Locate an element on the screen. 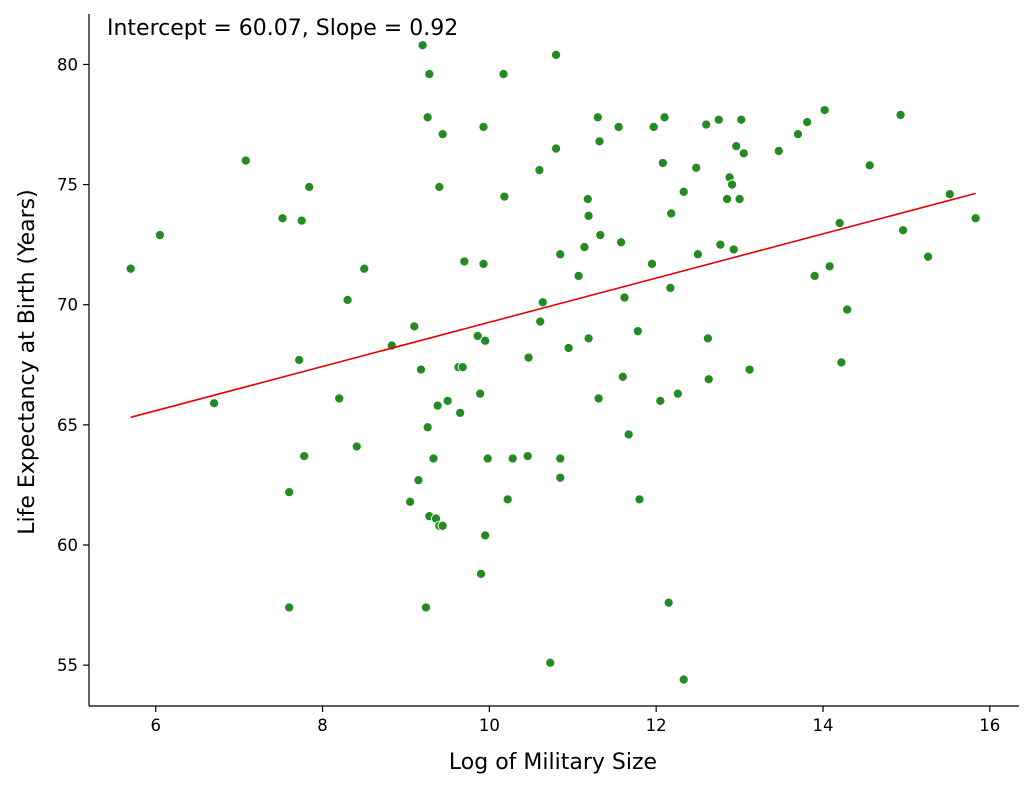  y-tick-label: 80 is located at coordinates (67, 64).